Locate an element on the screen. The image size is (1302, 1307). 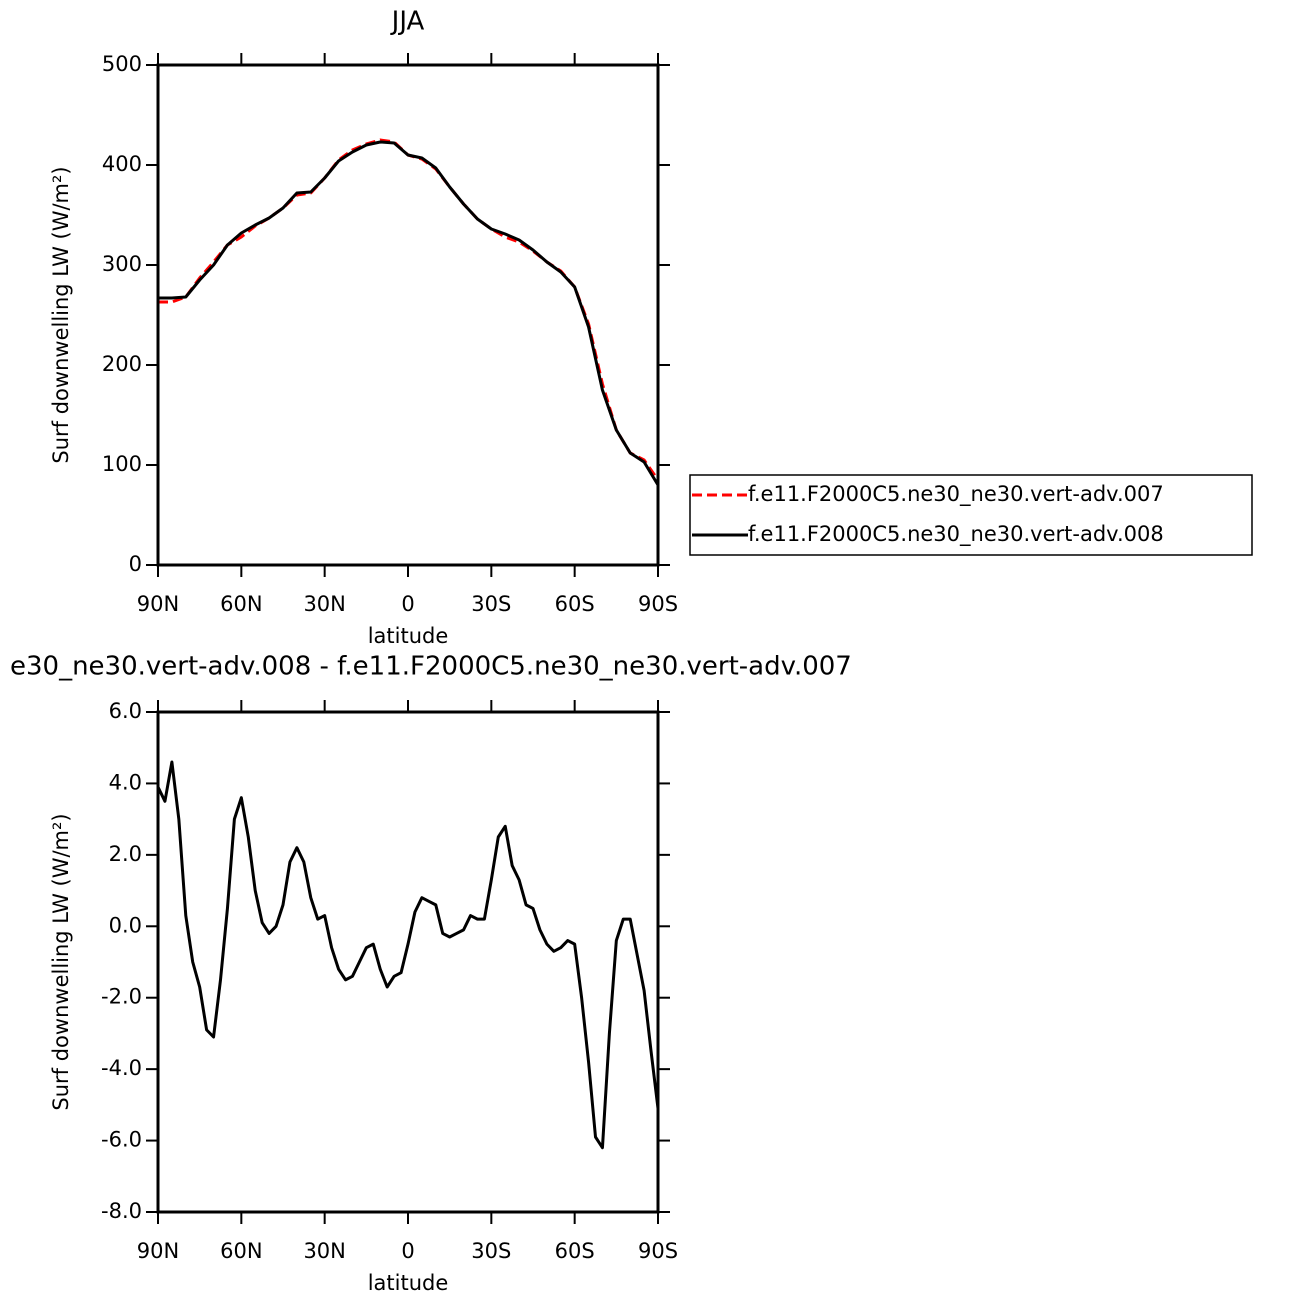
y-tick-label: 100 is located at coordinates (122, 464).